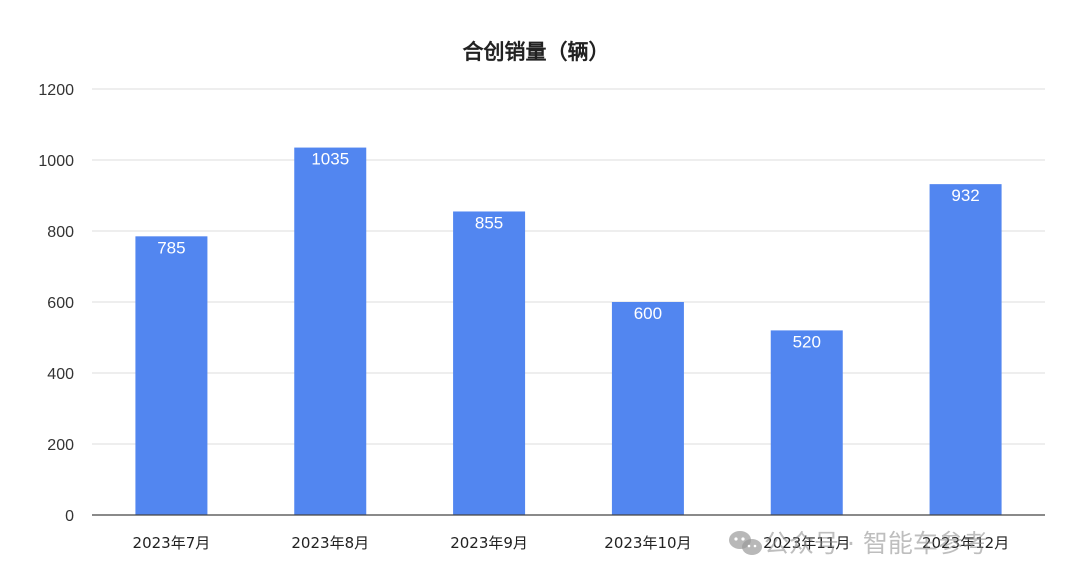 The height and width of the screenshot is (585, 1080). Describe the element at coordinates (60, 374) in the screenshot. I see `y-tick-label: 400` at that location.